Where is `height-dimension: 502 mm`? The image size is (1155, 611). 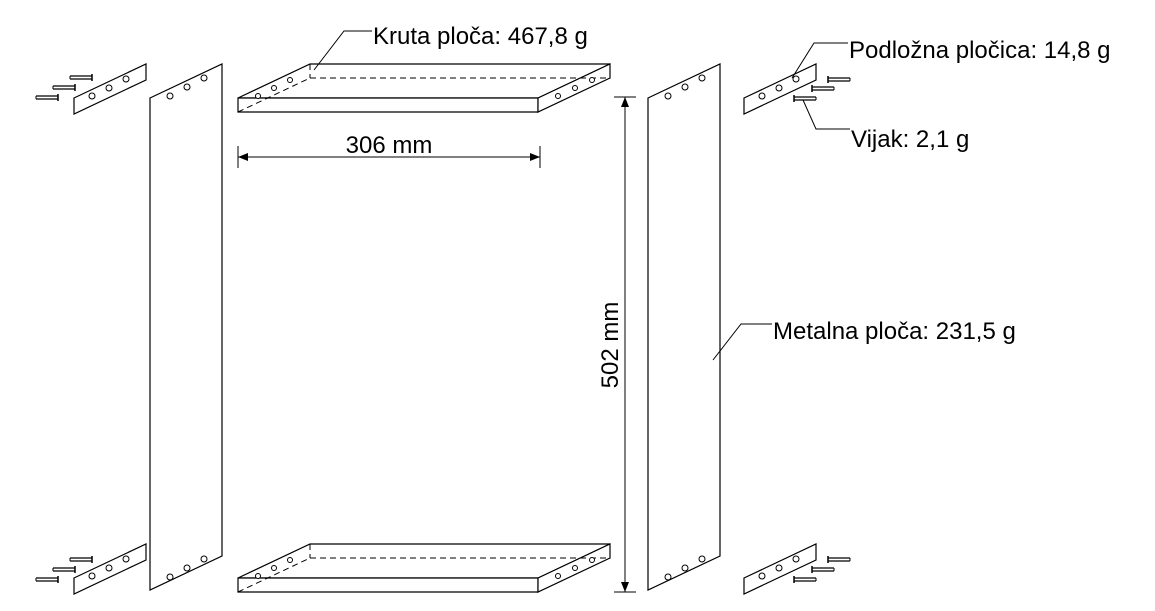 height-dimension: 502 mm is located at coordinates (616, 344).